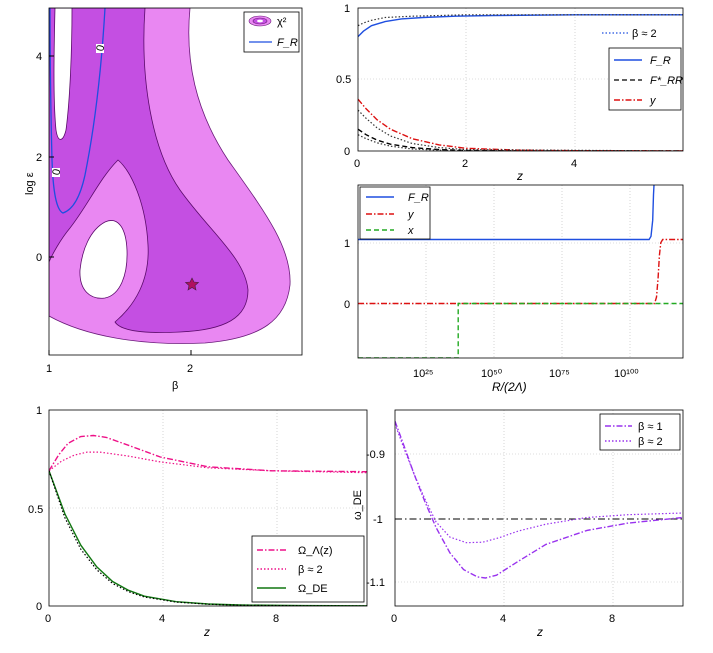 This screenshot has width=713, height=653. Describe the element at coordinates (660, 61) in the screenshot. I see `fr-z-legend-fr: F_R` at that location.